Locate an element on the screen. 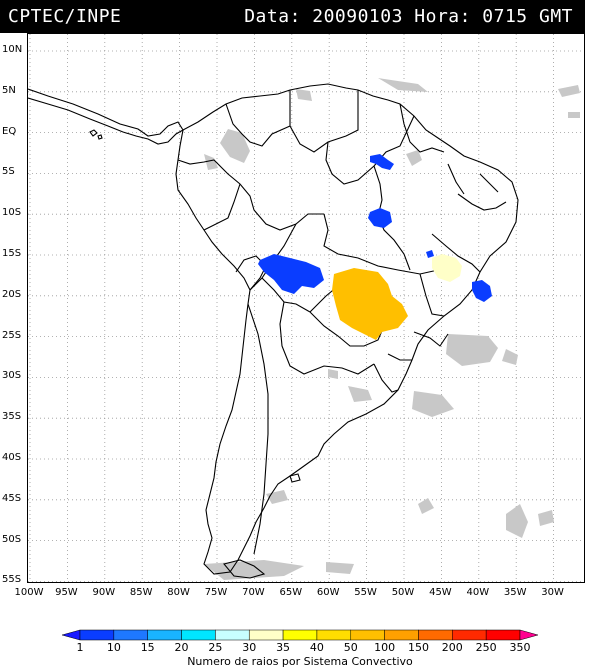 This screenshot has height=670, width=600. legend-label: 20 is located at coordinates (181, 647).